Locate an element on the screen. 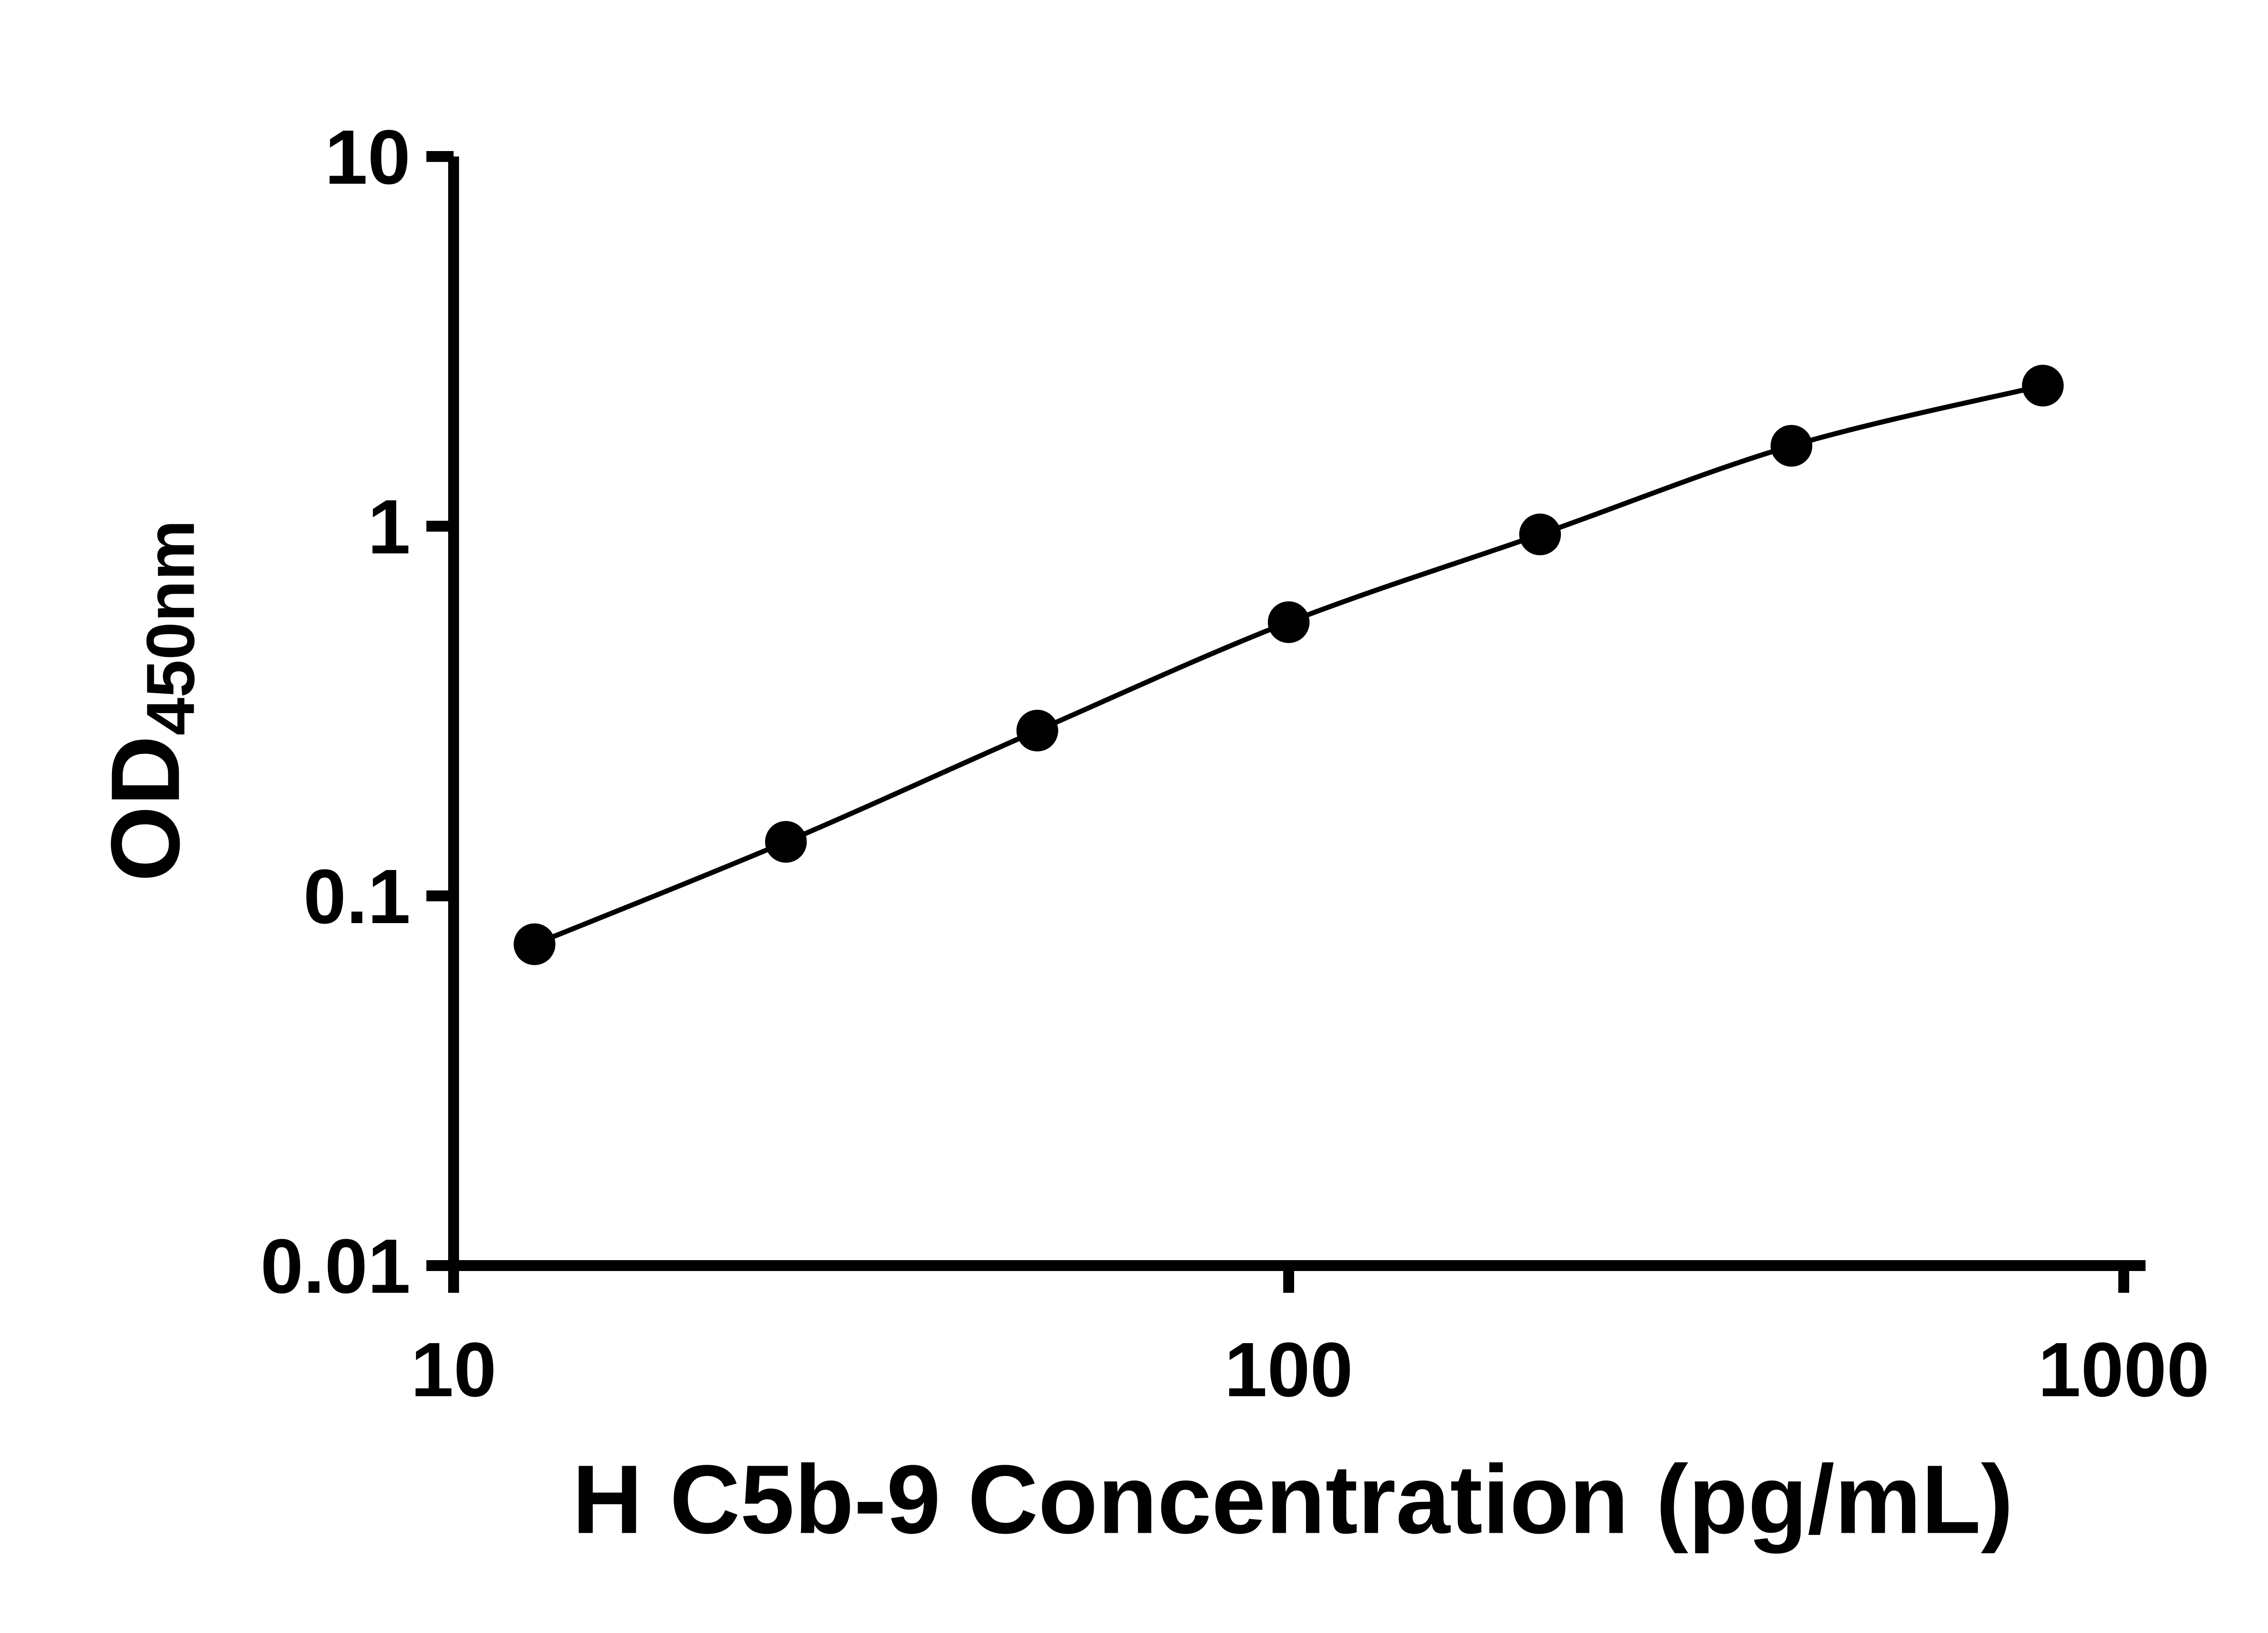 Image resolution: width=2268 pixels, height=1633 pixels. y-tick-label: 0.1 is located at coordinates (357, 897).